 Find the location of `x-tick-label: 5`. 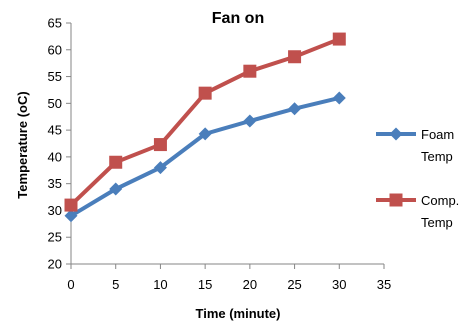

x-tick-label: 5 is located at coordinates (115, 284).